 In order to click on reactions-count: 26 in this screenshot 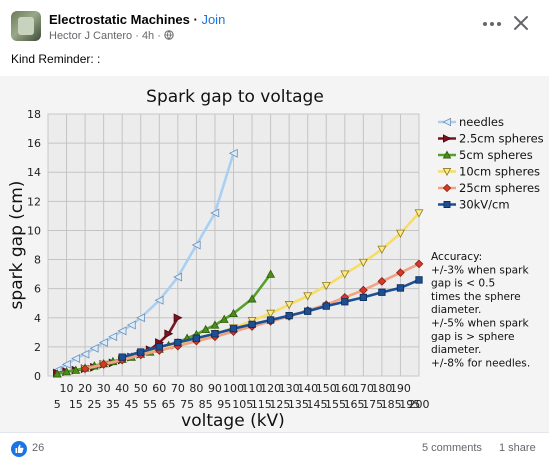, I will do `click(38, 448)`.